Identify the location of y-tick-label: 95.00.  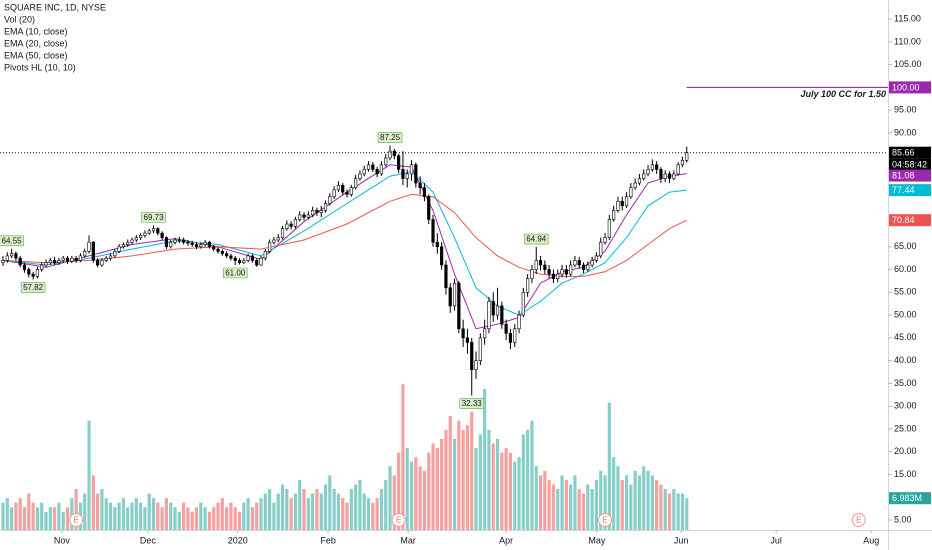
(905, 110).